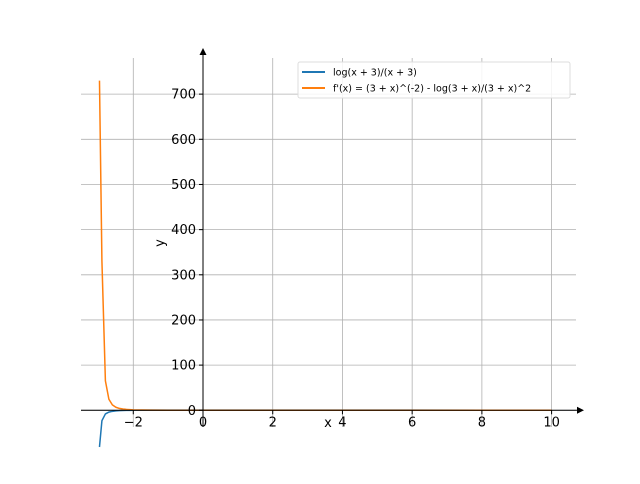 The height and width of the screenshot is (484, 640). I want to click on y-tick-label: 400, so click(183, 230).